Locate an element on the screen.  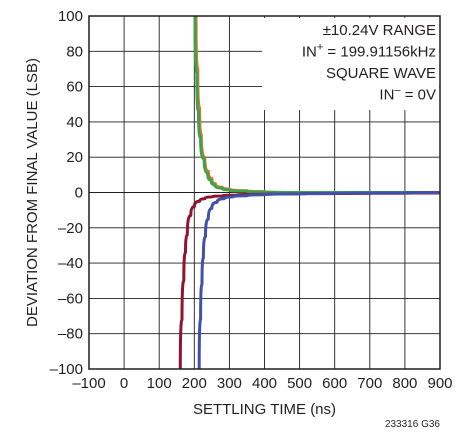
x-axis-title: SETTLING TIME (ns) is located at coordinates (264, 409).